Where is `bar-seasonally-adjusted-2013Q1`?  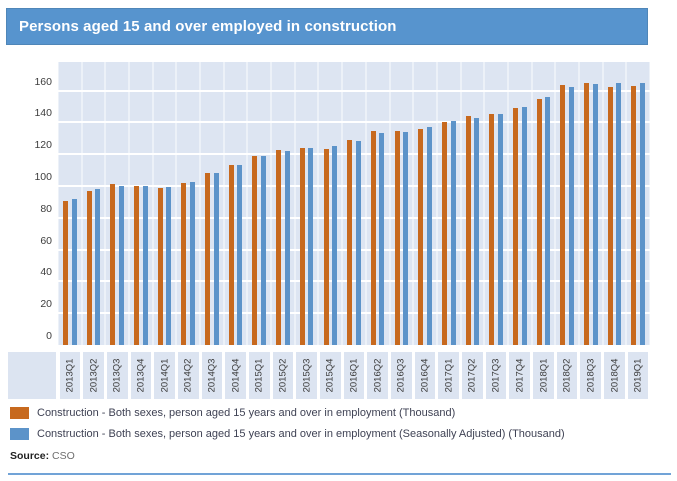 bar-seasonally-adjusted-2013Q1 is located at coordinates (74, 271).